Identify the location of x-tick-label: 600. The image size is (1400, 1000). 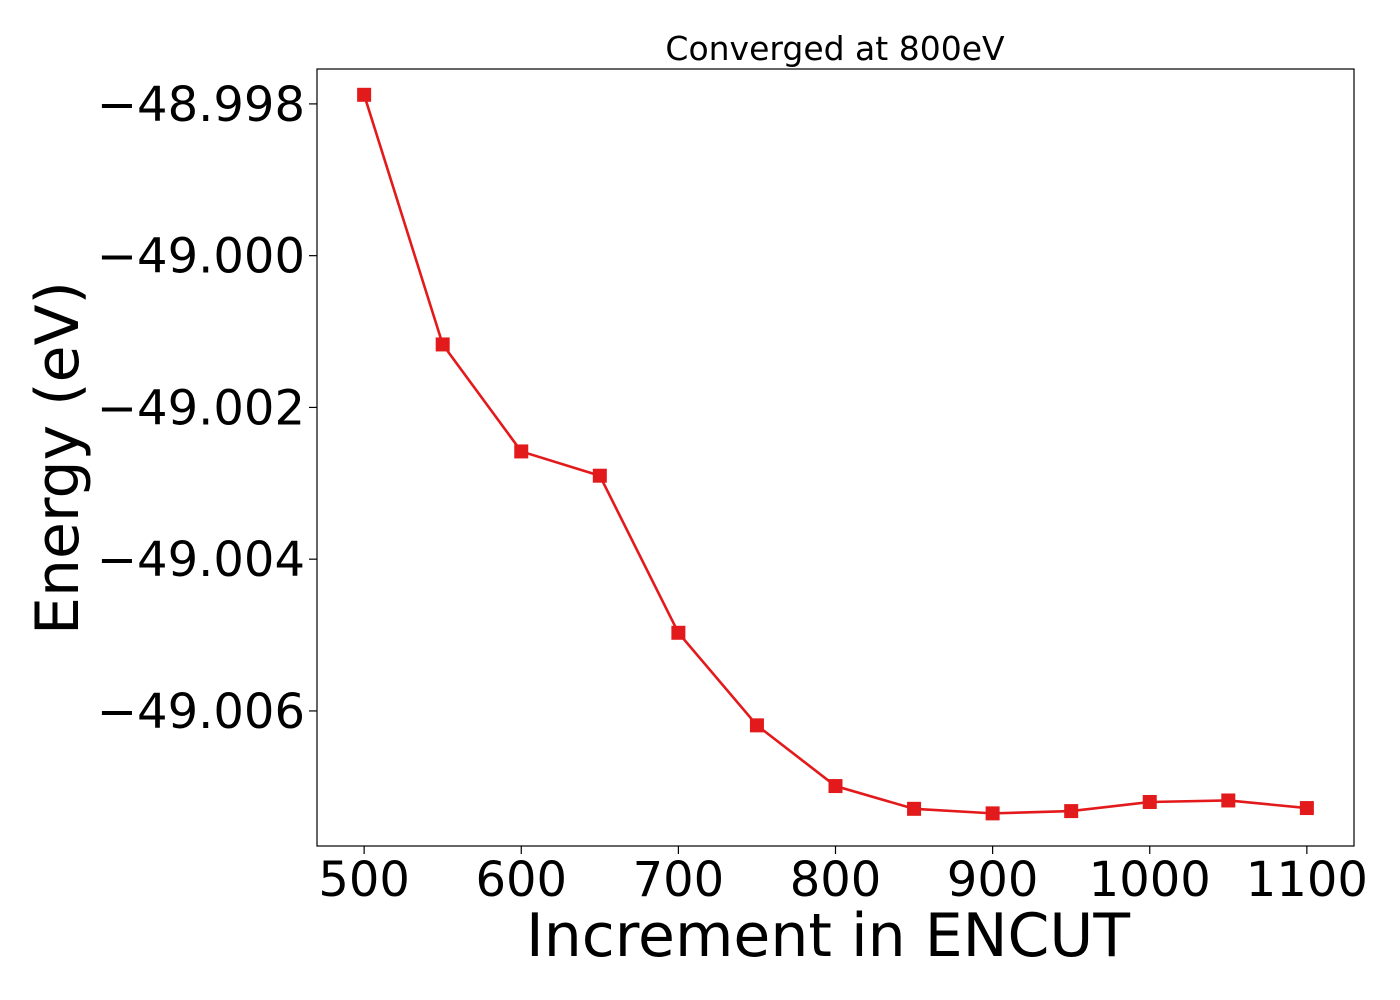
(521, 880).